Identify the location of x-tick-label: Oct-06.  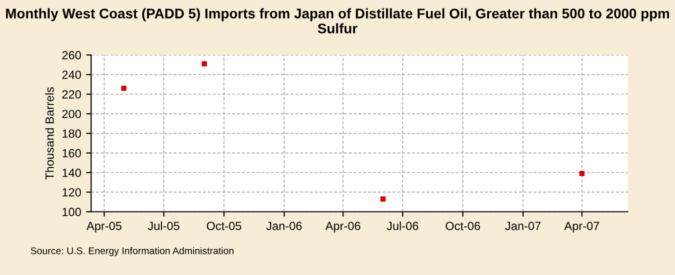
(463, 226).